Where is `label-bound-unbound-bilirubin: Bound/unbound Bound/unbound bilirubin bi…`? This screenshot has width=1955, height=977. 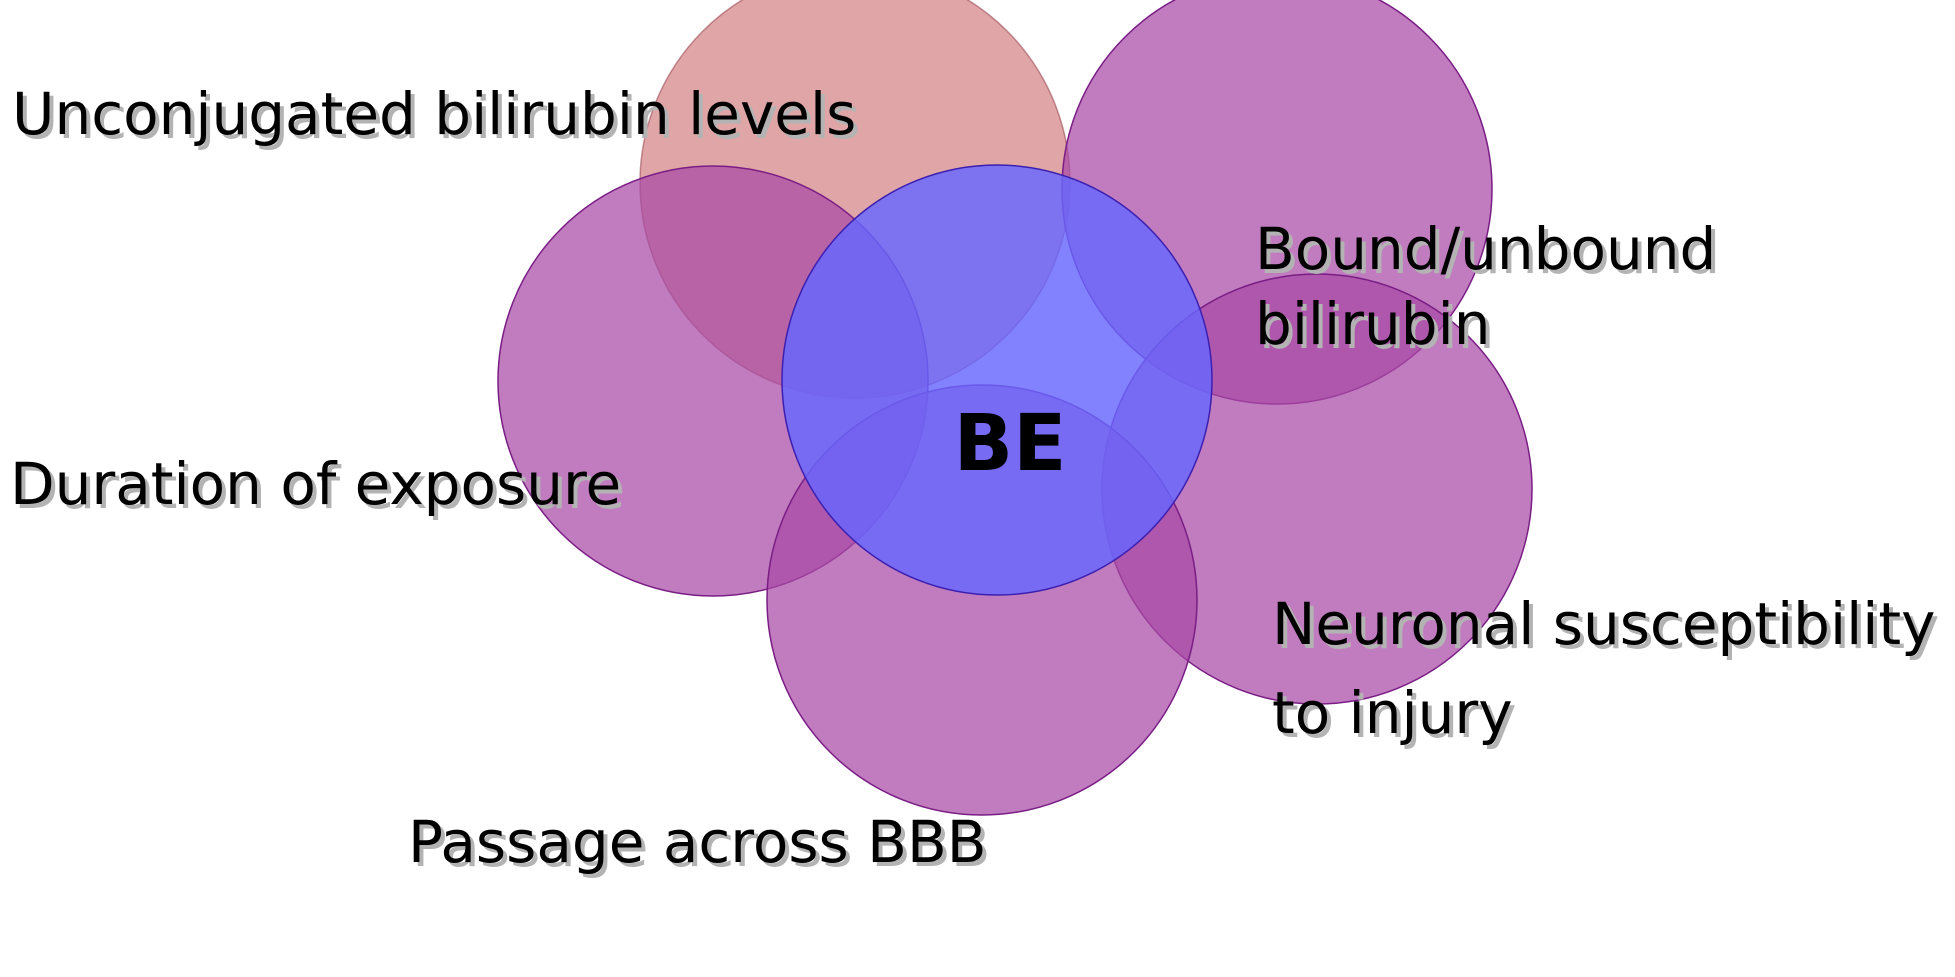 label-bound-unbound-bilirubin: Bound/unbound Bound/unbound bilirubin bi… is located at coordinates (1487, 288).